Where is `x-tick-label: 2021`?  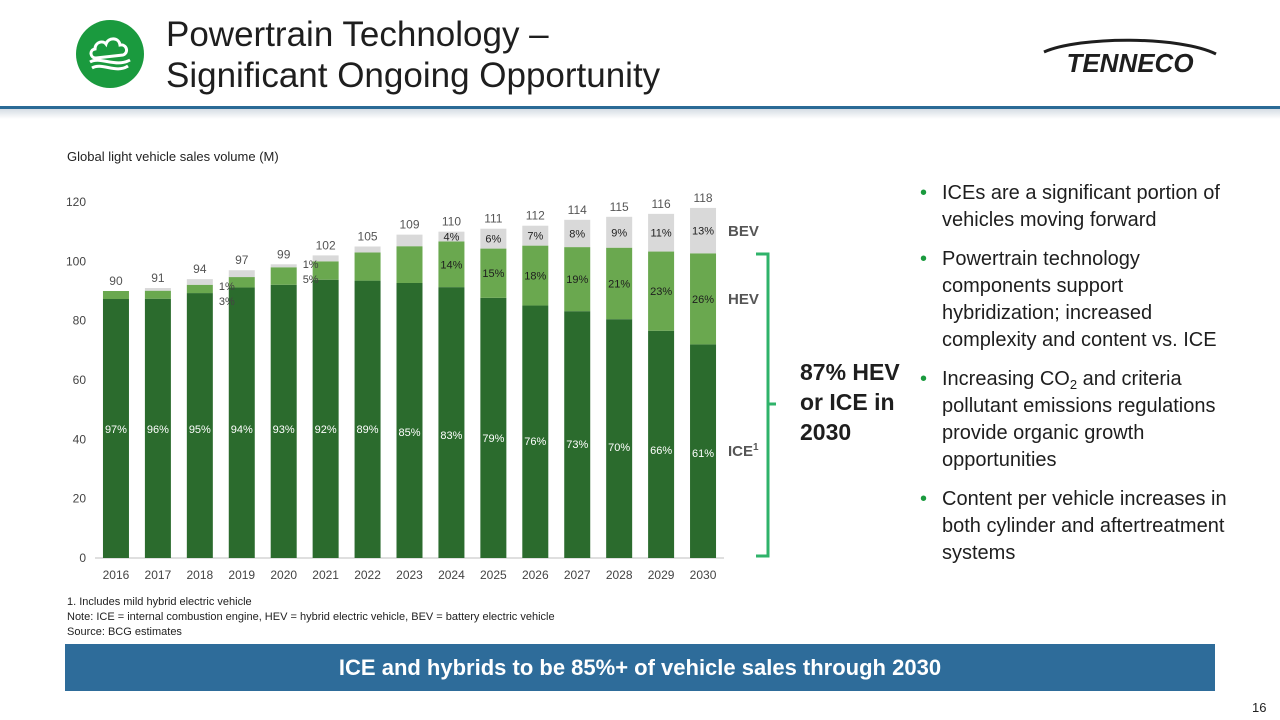
x-tick-label: 2021 is located at coordinates (325, 575).